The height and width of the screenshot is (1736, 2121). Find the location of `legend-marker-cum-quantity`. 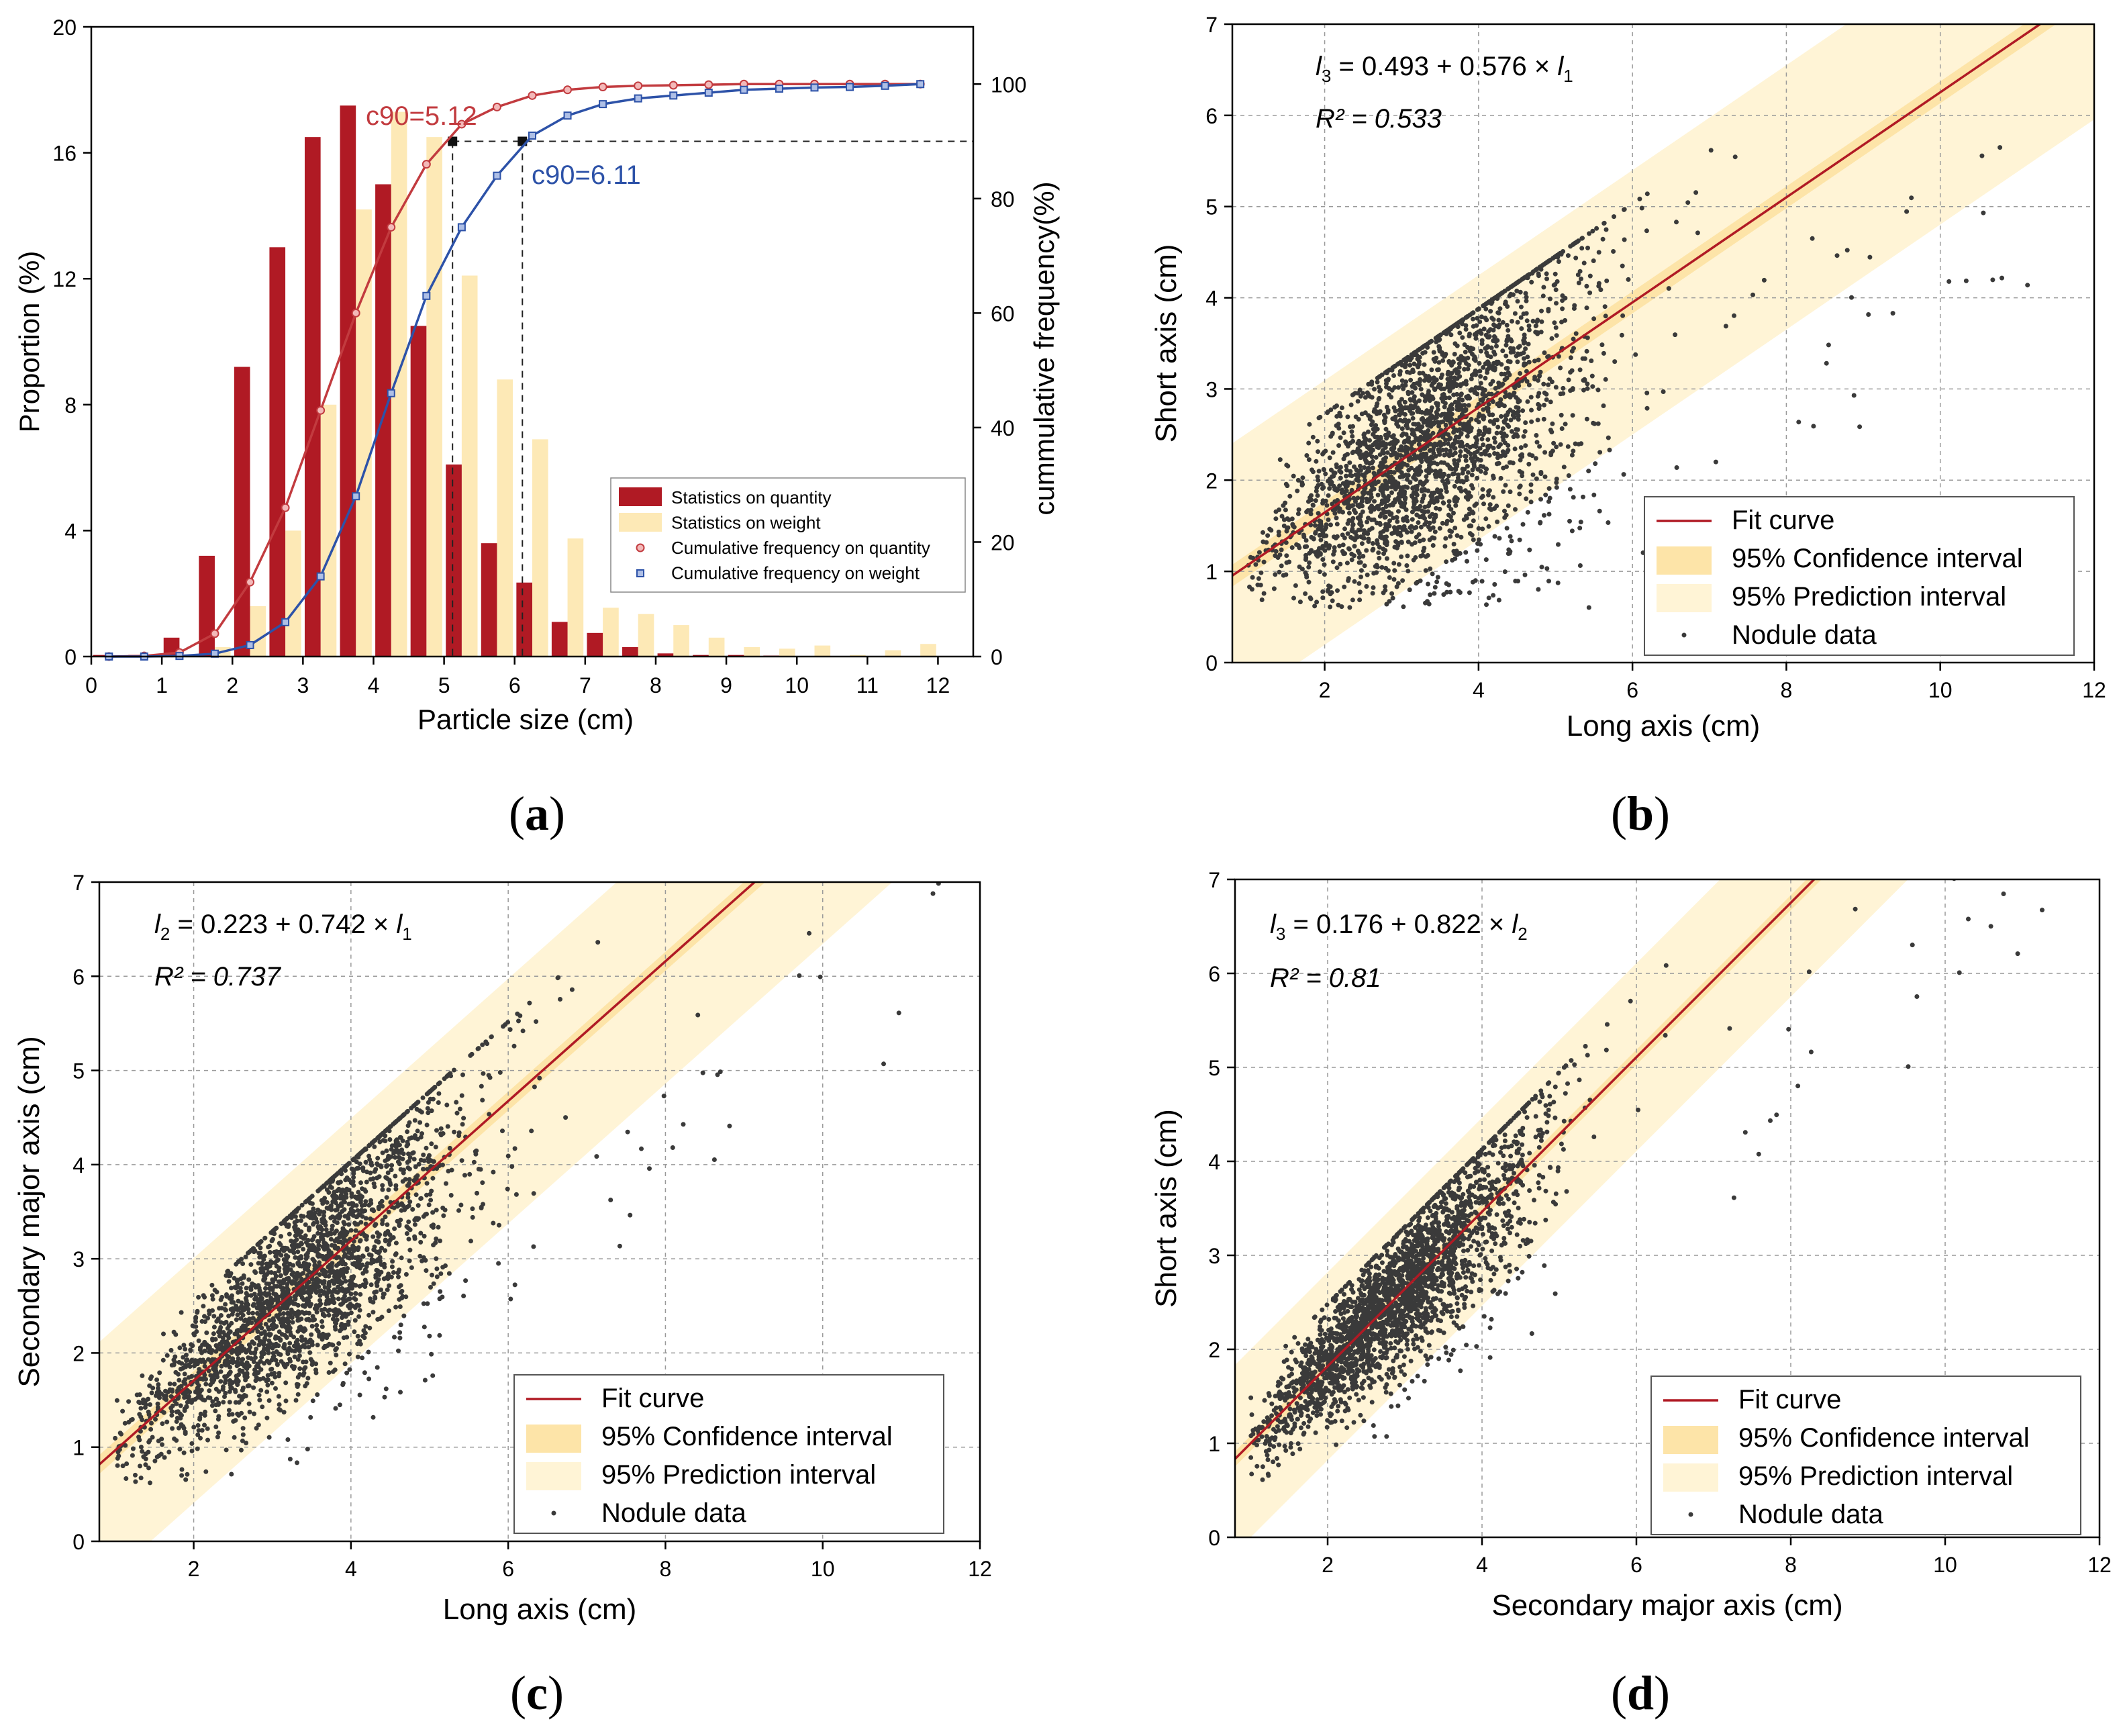

legend-marker-cum-quantity is located at coordinates (641, 547).